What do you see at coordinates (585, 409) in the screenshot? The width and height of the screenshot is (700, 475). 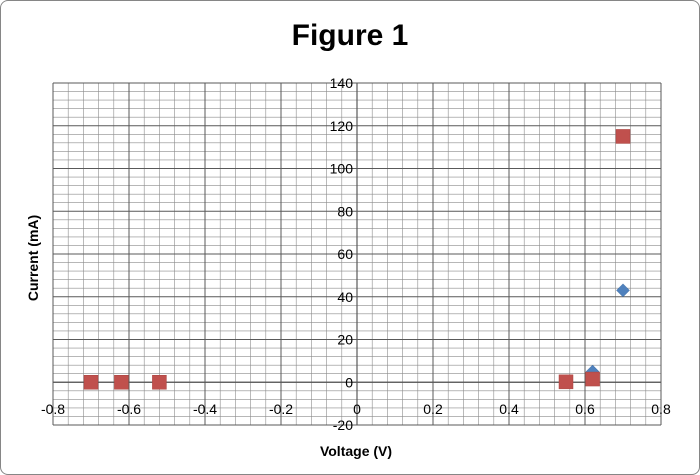 I see `x-tick-label: 0.6` at bounding box center [585, 409].